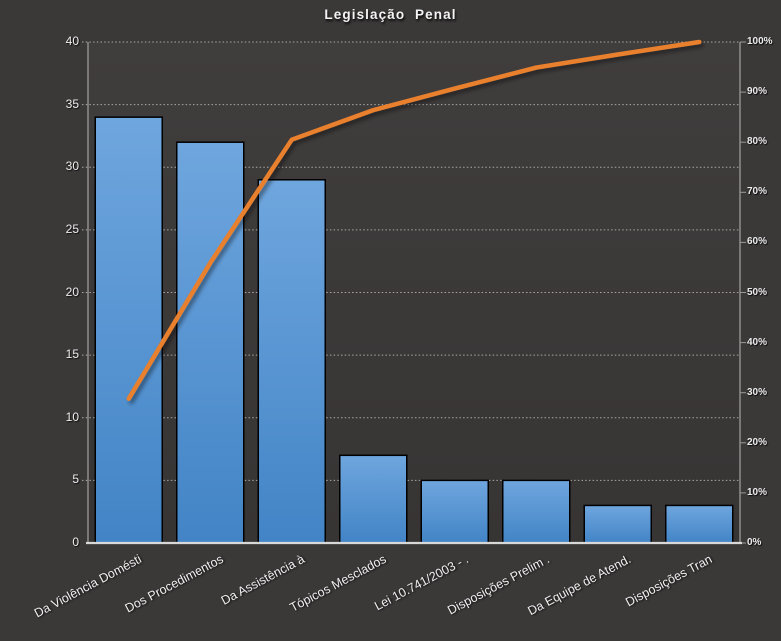  Describe the element at coordinates (757, 492) in the screenshot. I see `pct-axis-tick-label: 10%` at that location.